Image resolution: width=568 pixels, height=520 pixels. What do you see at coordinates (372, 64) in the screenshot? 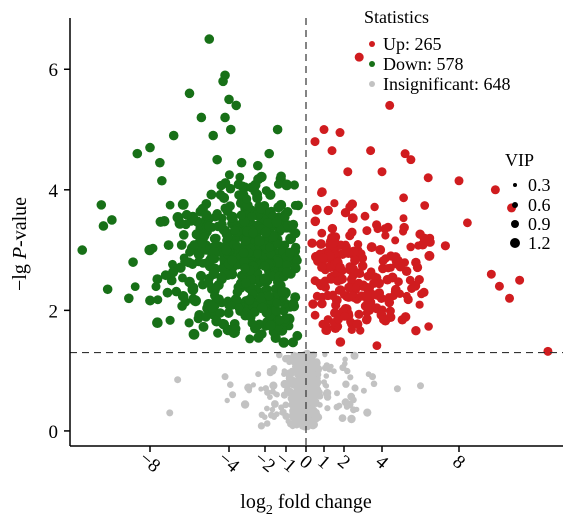
I see `legend-marker-down` at bounding box center [372, 64].